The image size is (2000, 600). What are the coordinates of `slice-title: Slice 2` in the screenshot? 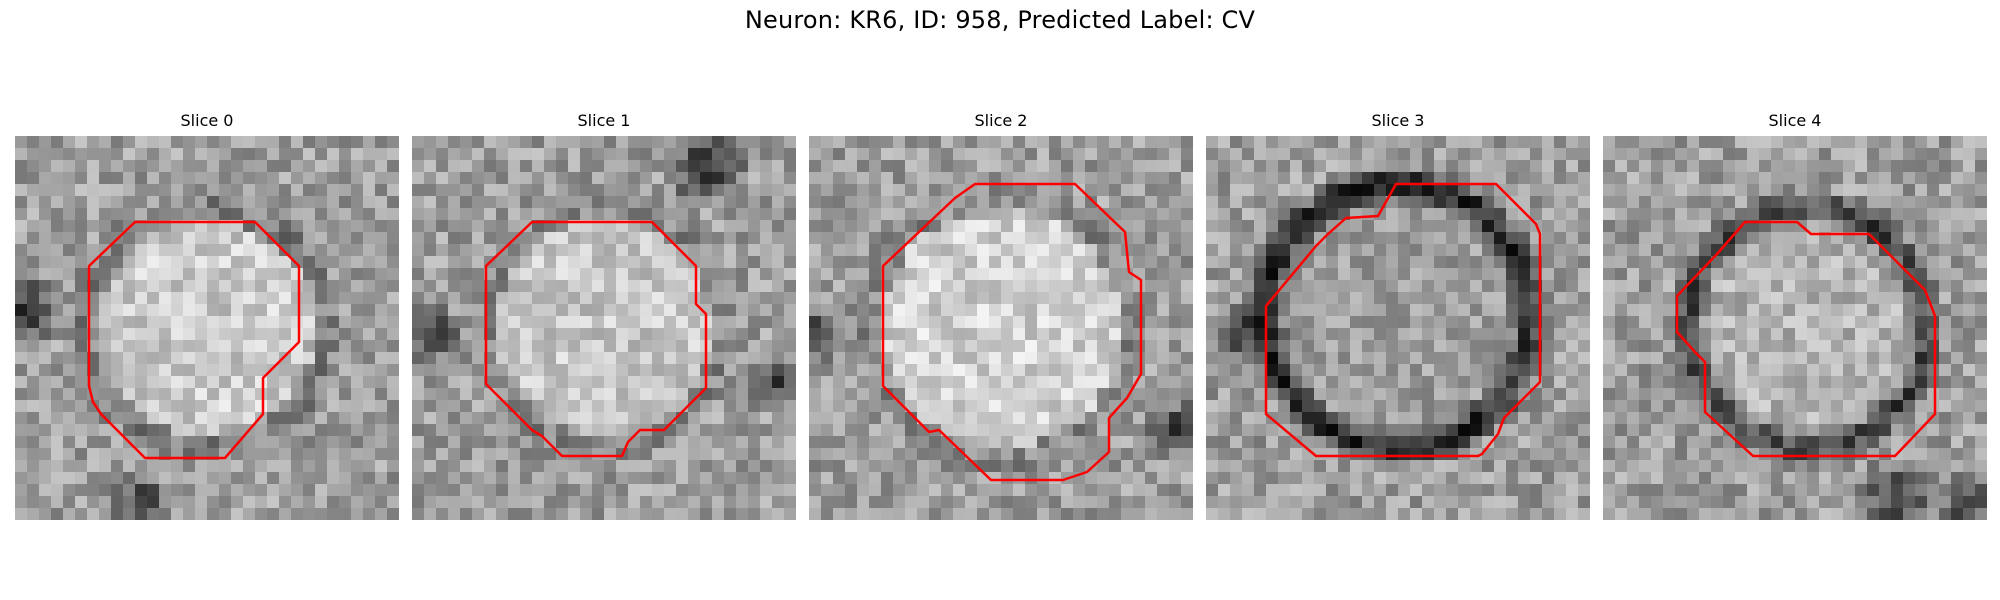 It's located at (1001, 120).